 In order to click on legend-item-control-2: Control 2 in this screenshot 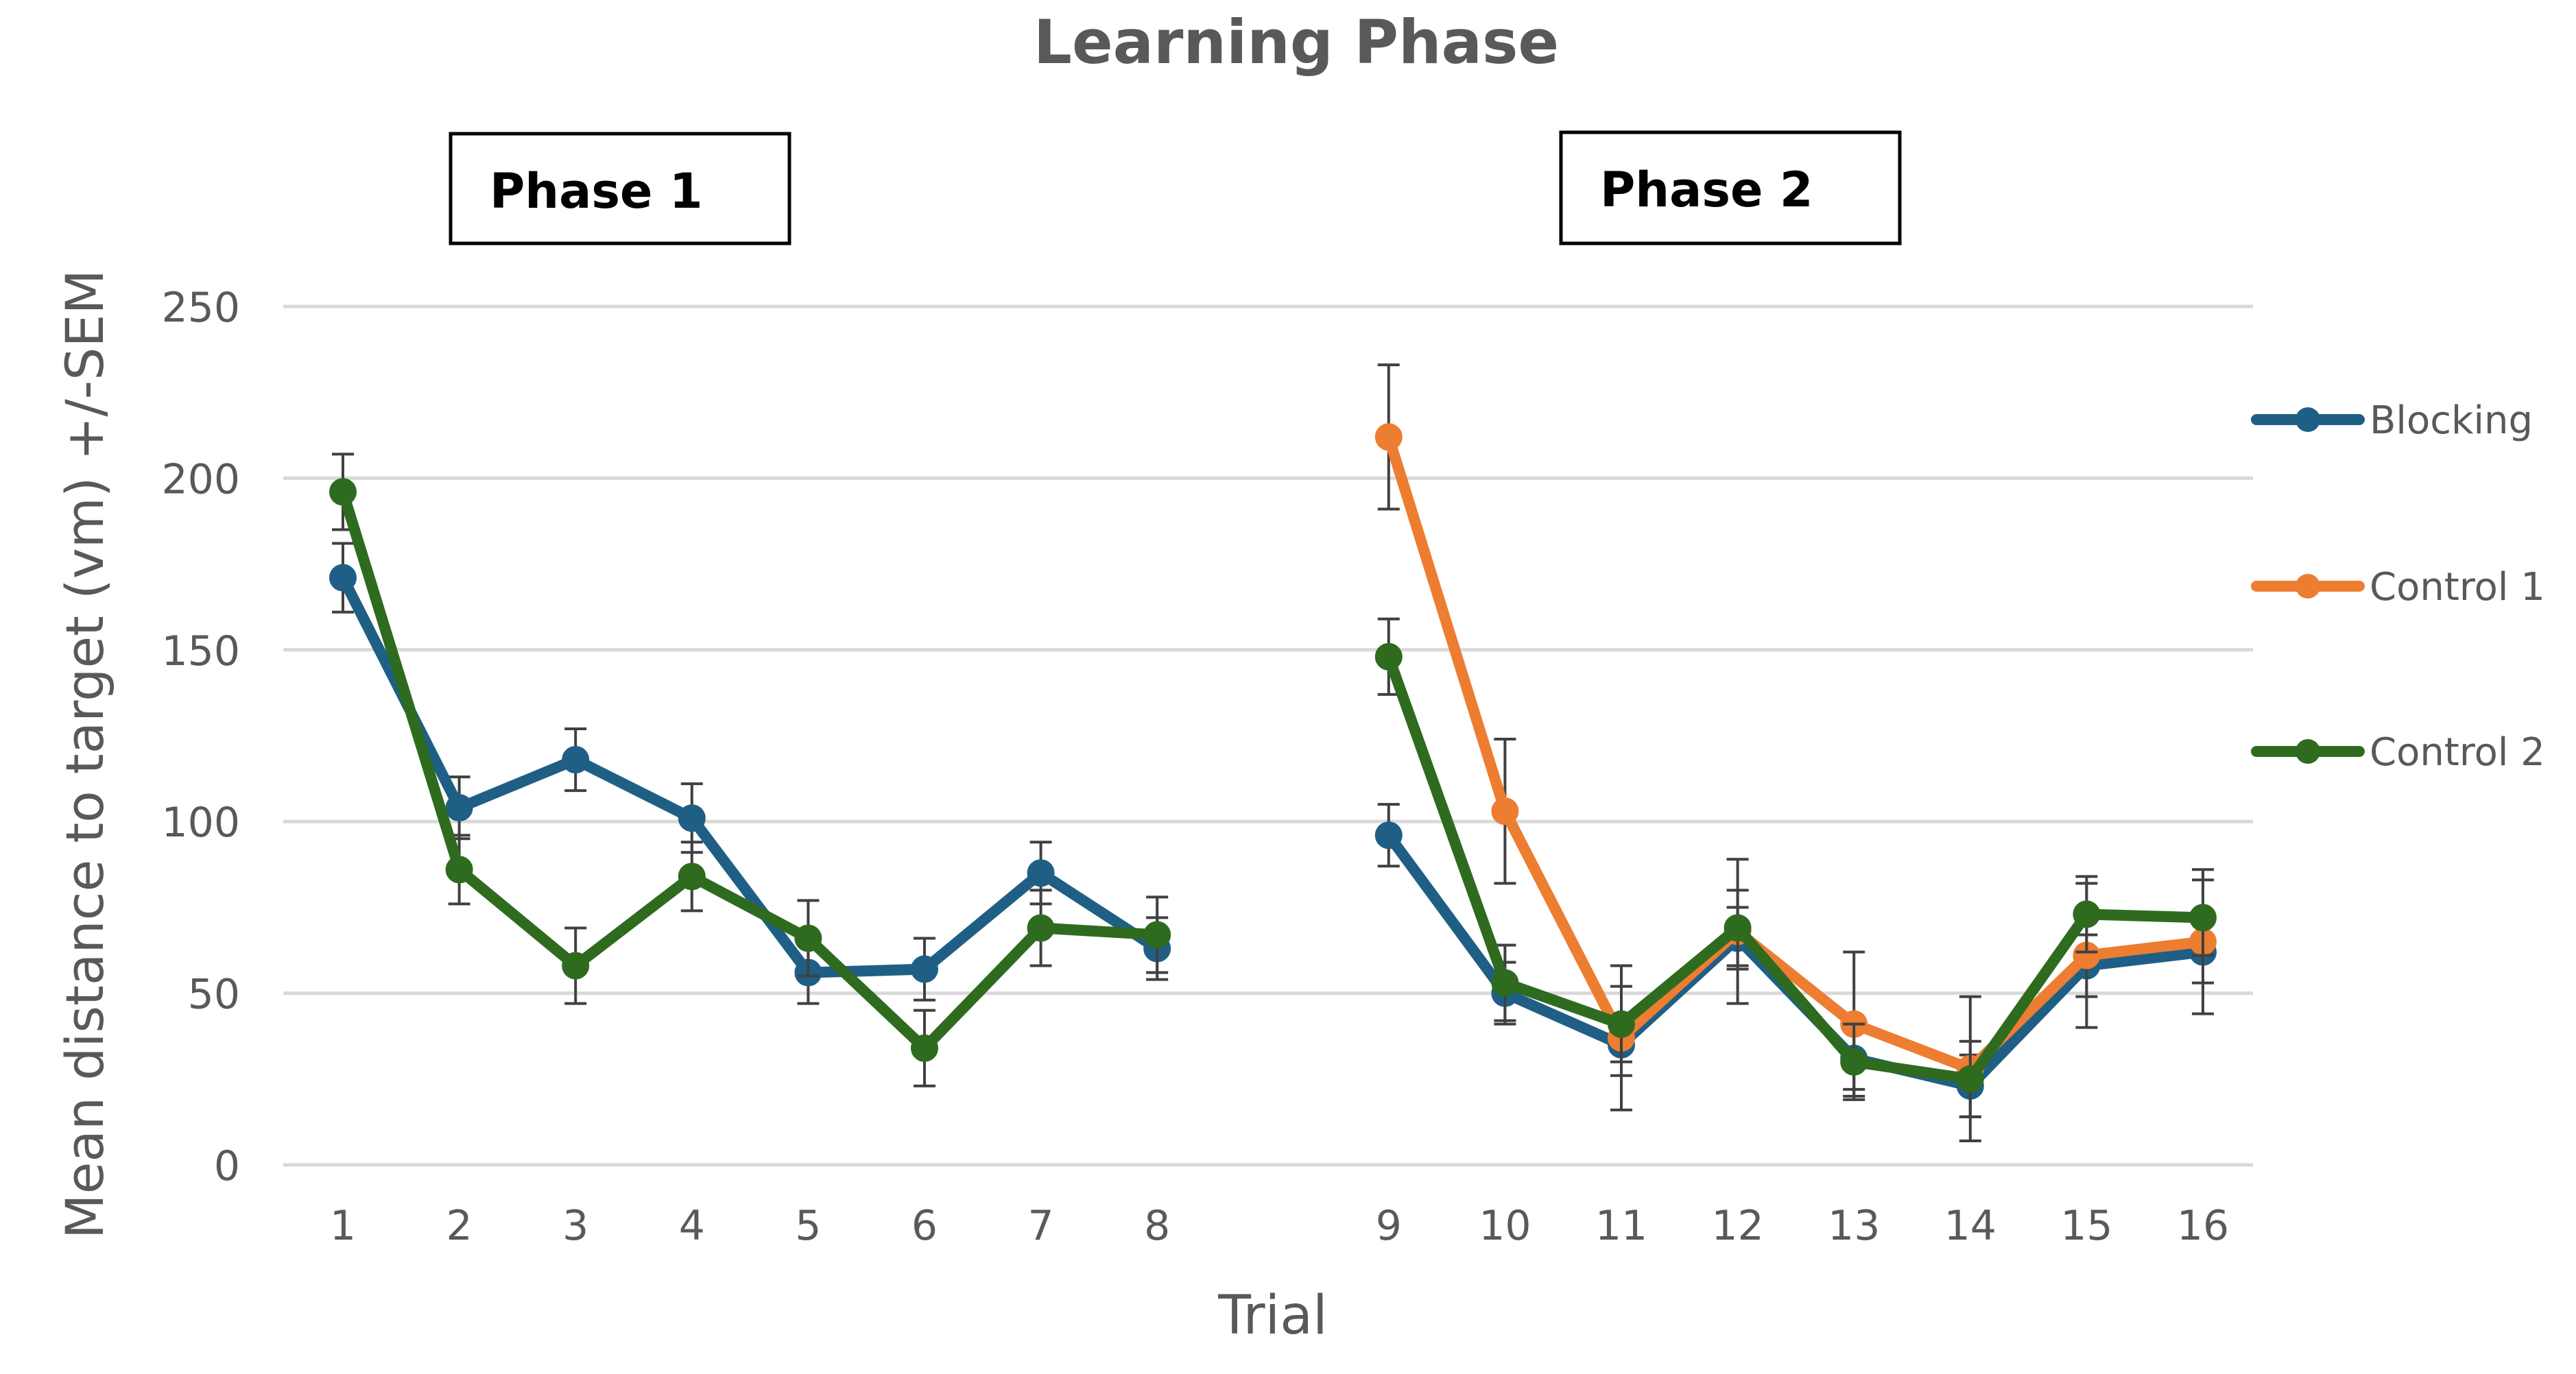, I will do `click(2398, 753)`.